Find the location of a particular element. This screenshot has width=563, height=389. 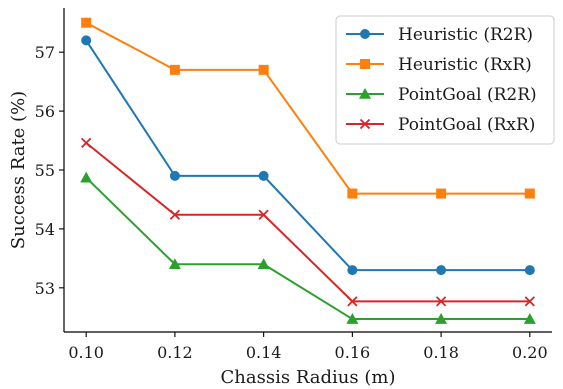

legend-entry-heuristic-rxr: Heuristic (RxR) is located at coordinates (439, 65).